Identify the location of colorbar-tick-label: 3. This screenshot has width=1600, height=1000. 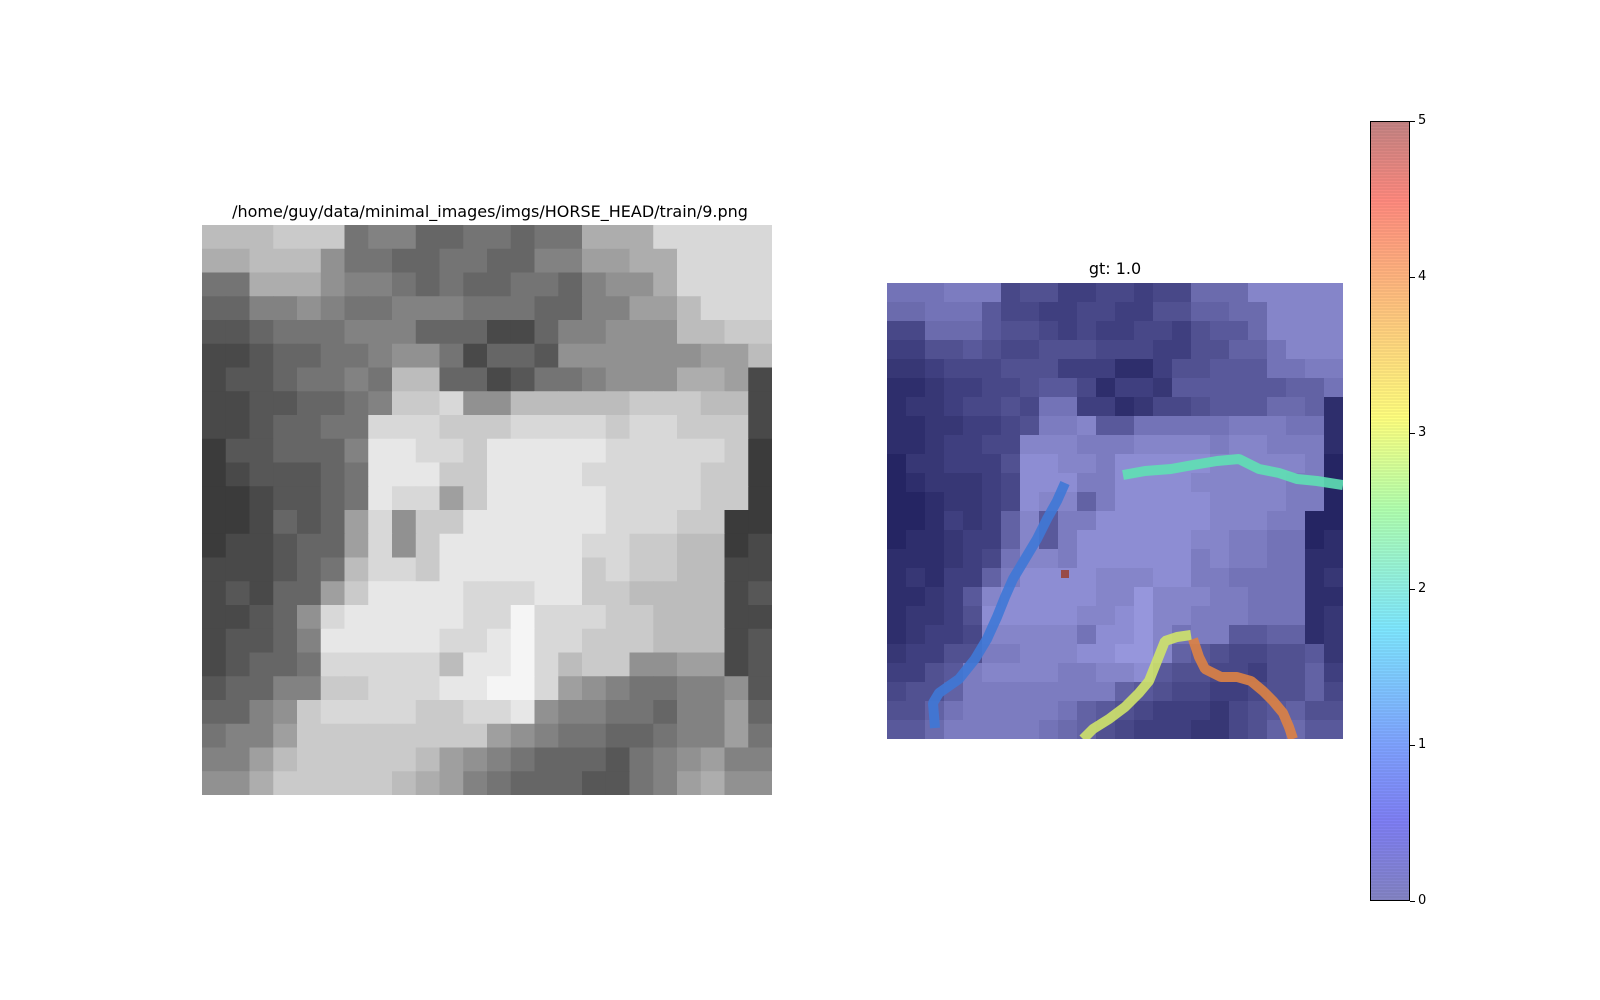
(1422, 432).